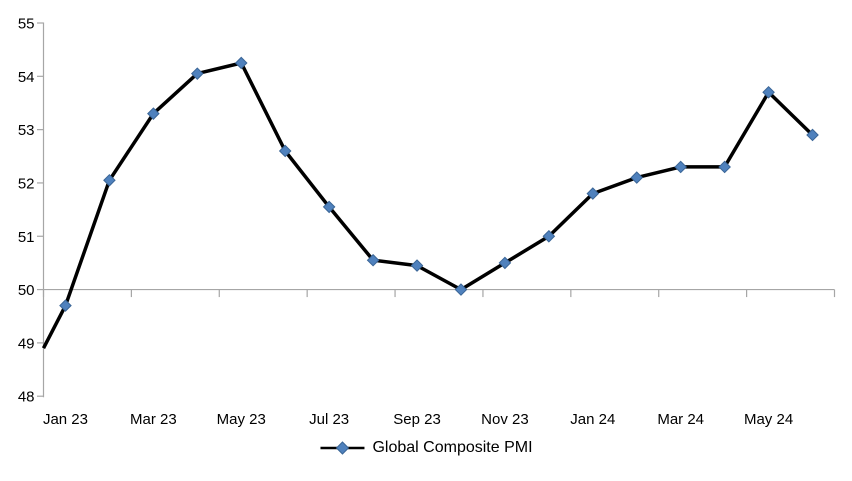  I want to click on x-tick-label: Jul 23, so click(329, 419).